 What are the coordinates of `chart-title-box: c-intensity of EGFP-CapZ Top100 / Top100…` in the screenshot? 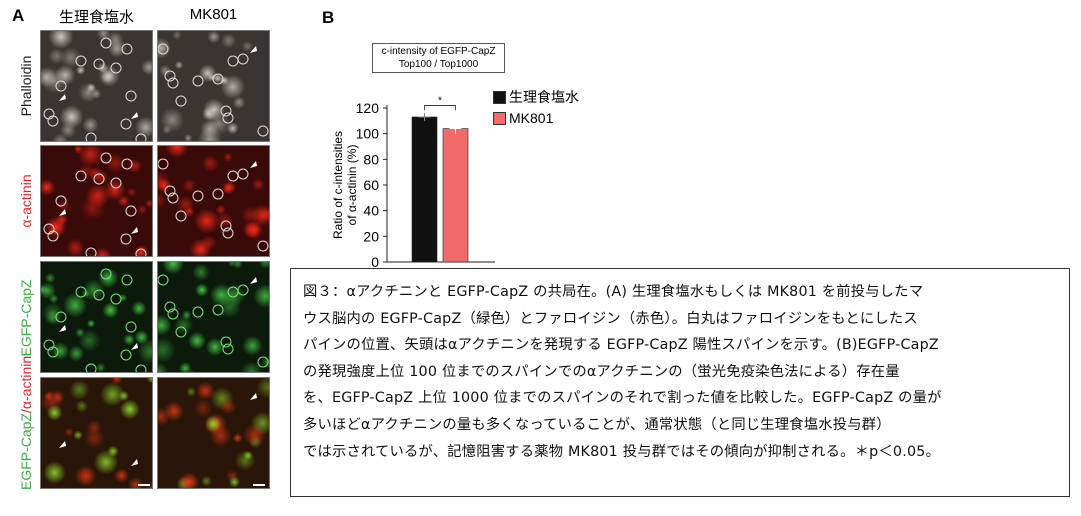 It's located at (438, 58).